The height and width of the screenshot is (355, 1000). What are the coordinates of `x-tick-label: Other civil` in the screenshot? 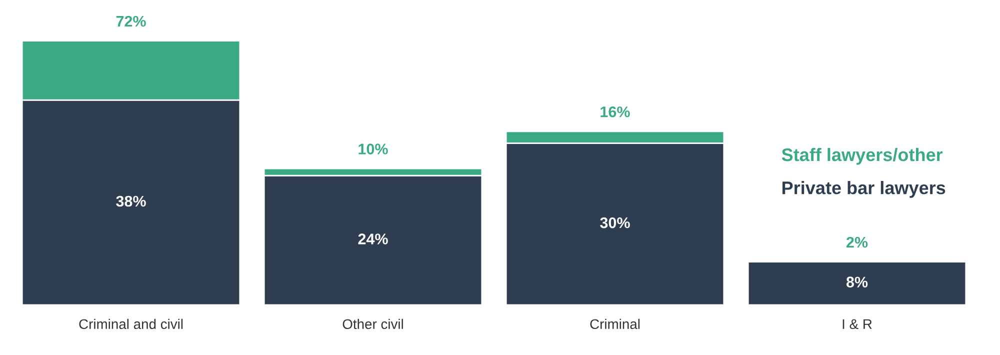 It's located at (372, 324).